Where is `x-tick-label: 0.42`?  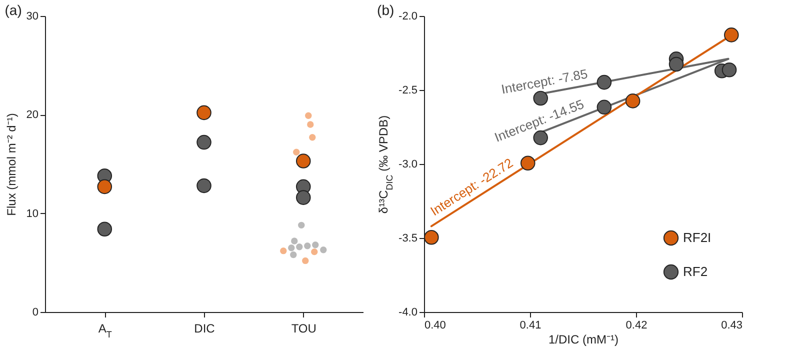 x-tick-label: 0.42 is located at coordinates (637, 326).